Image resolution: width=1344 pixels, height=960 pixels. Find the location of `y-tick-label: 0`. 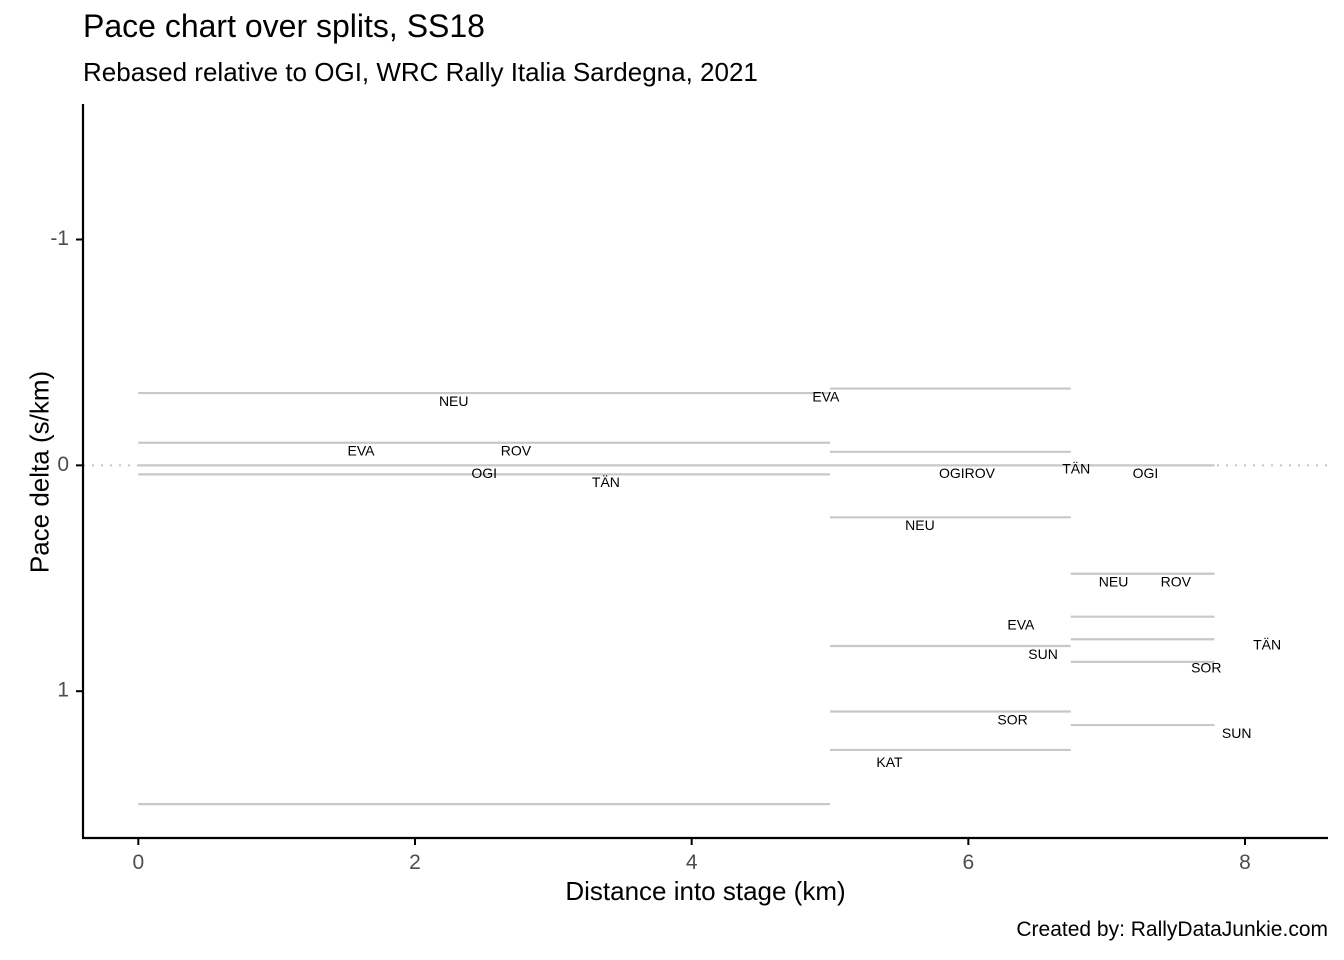

y-tick-label: 0 is located at coordinates (63, 464).